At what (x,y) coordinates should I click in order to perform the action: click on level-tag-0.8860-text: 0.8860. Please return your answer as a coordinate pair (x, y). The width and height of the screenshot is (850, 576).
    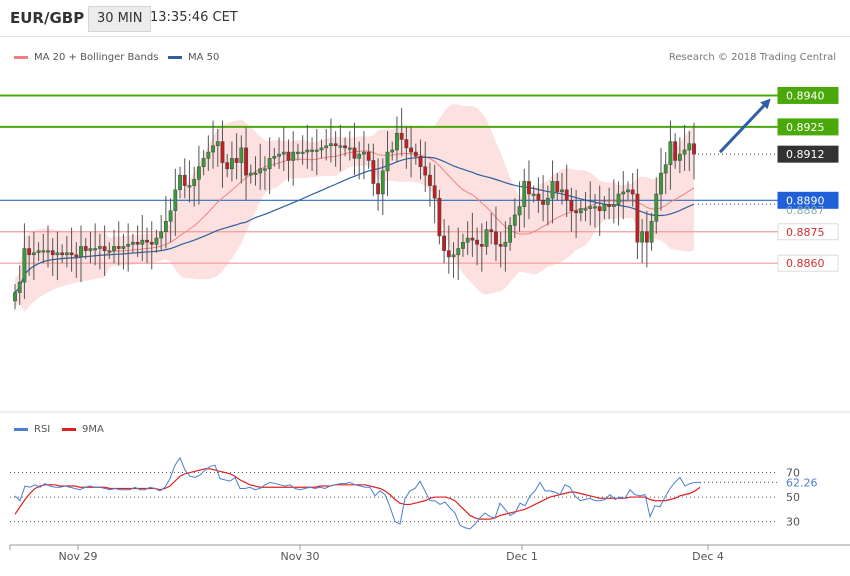
    Looking at the image, I should click on (805, 263).